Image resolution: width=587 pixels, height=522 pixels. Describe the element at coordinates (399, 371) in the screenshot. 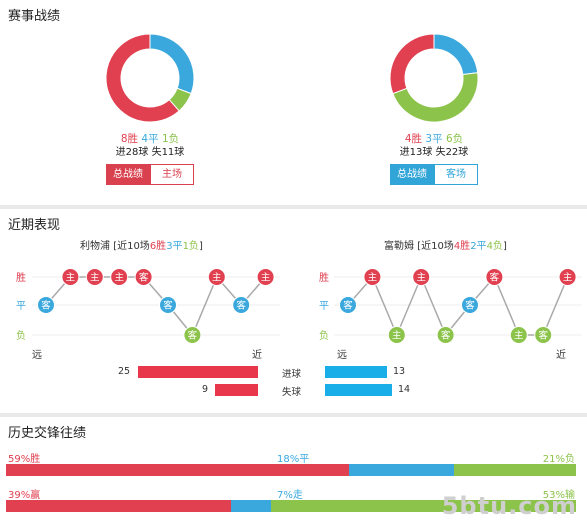

I see `away-goals-for-value: 13` at that location.